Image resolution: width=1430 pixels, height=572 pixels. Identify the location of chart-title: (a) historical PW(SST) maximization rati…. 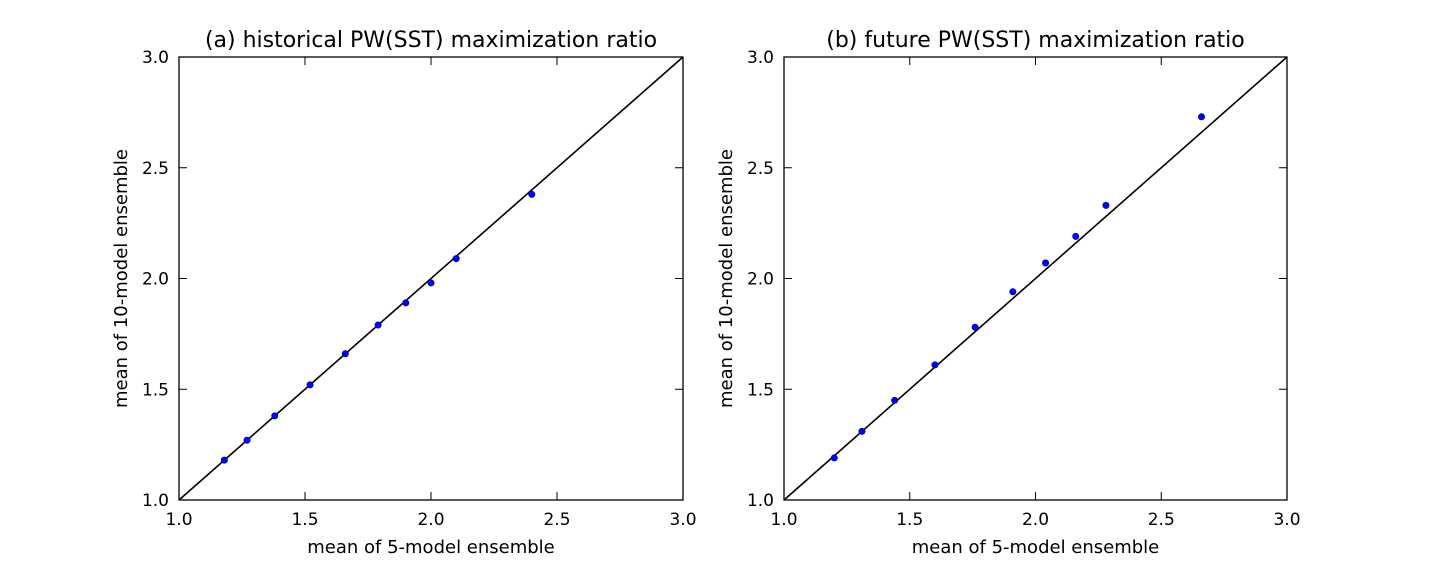
(431, 40).